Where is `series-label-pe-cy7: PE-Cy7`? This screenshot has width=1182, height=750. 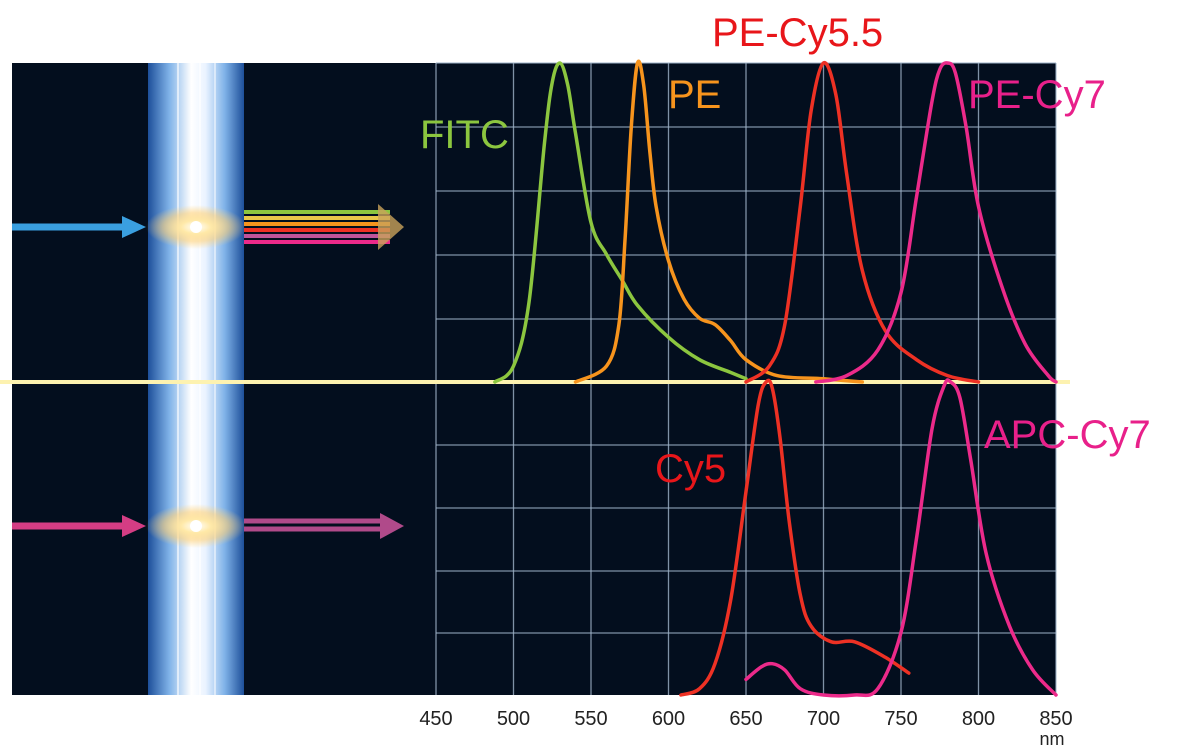 series-label-pe-cy7: PE-Cy7 is located at coordinates (1037, 95).